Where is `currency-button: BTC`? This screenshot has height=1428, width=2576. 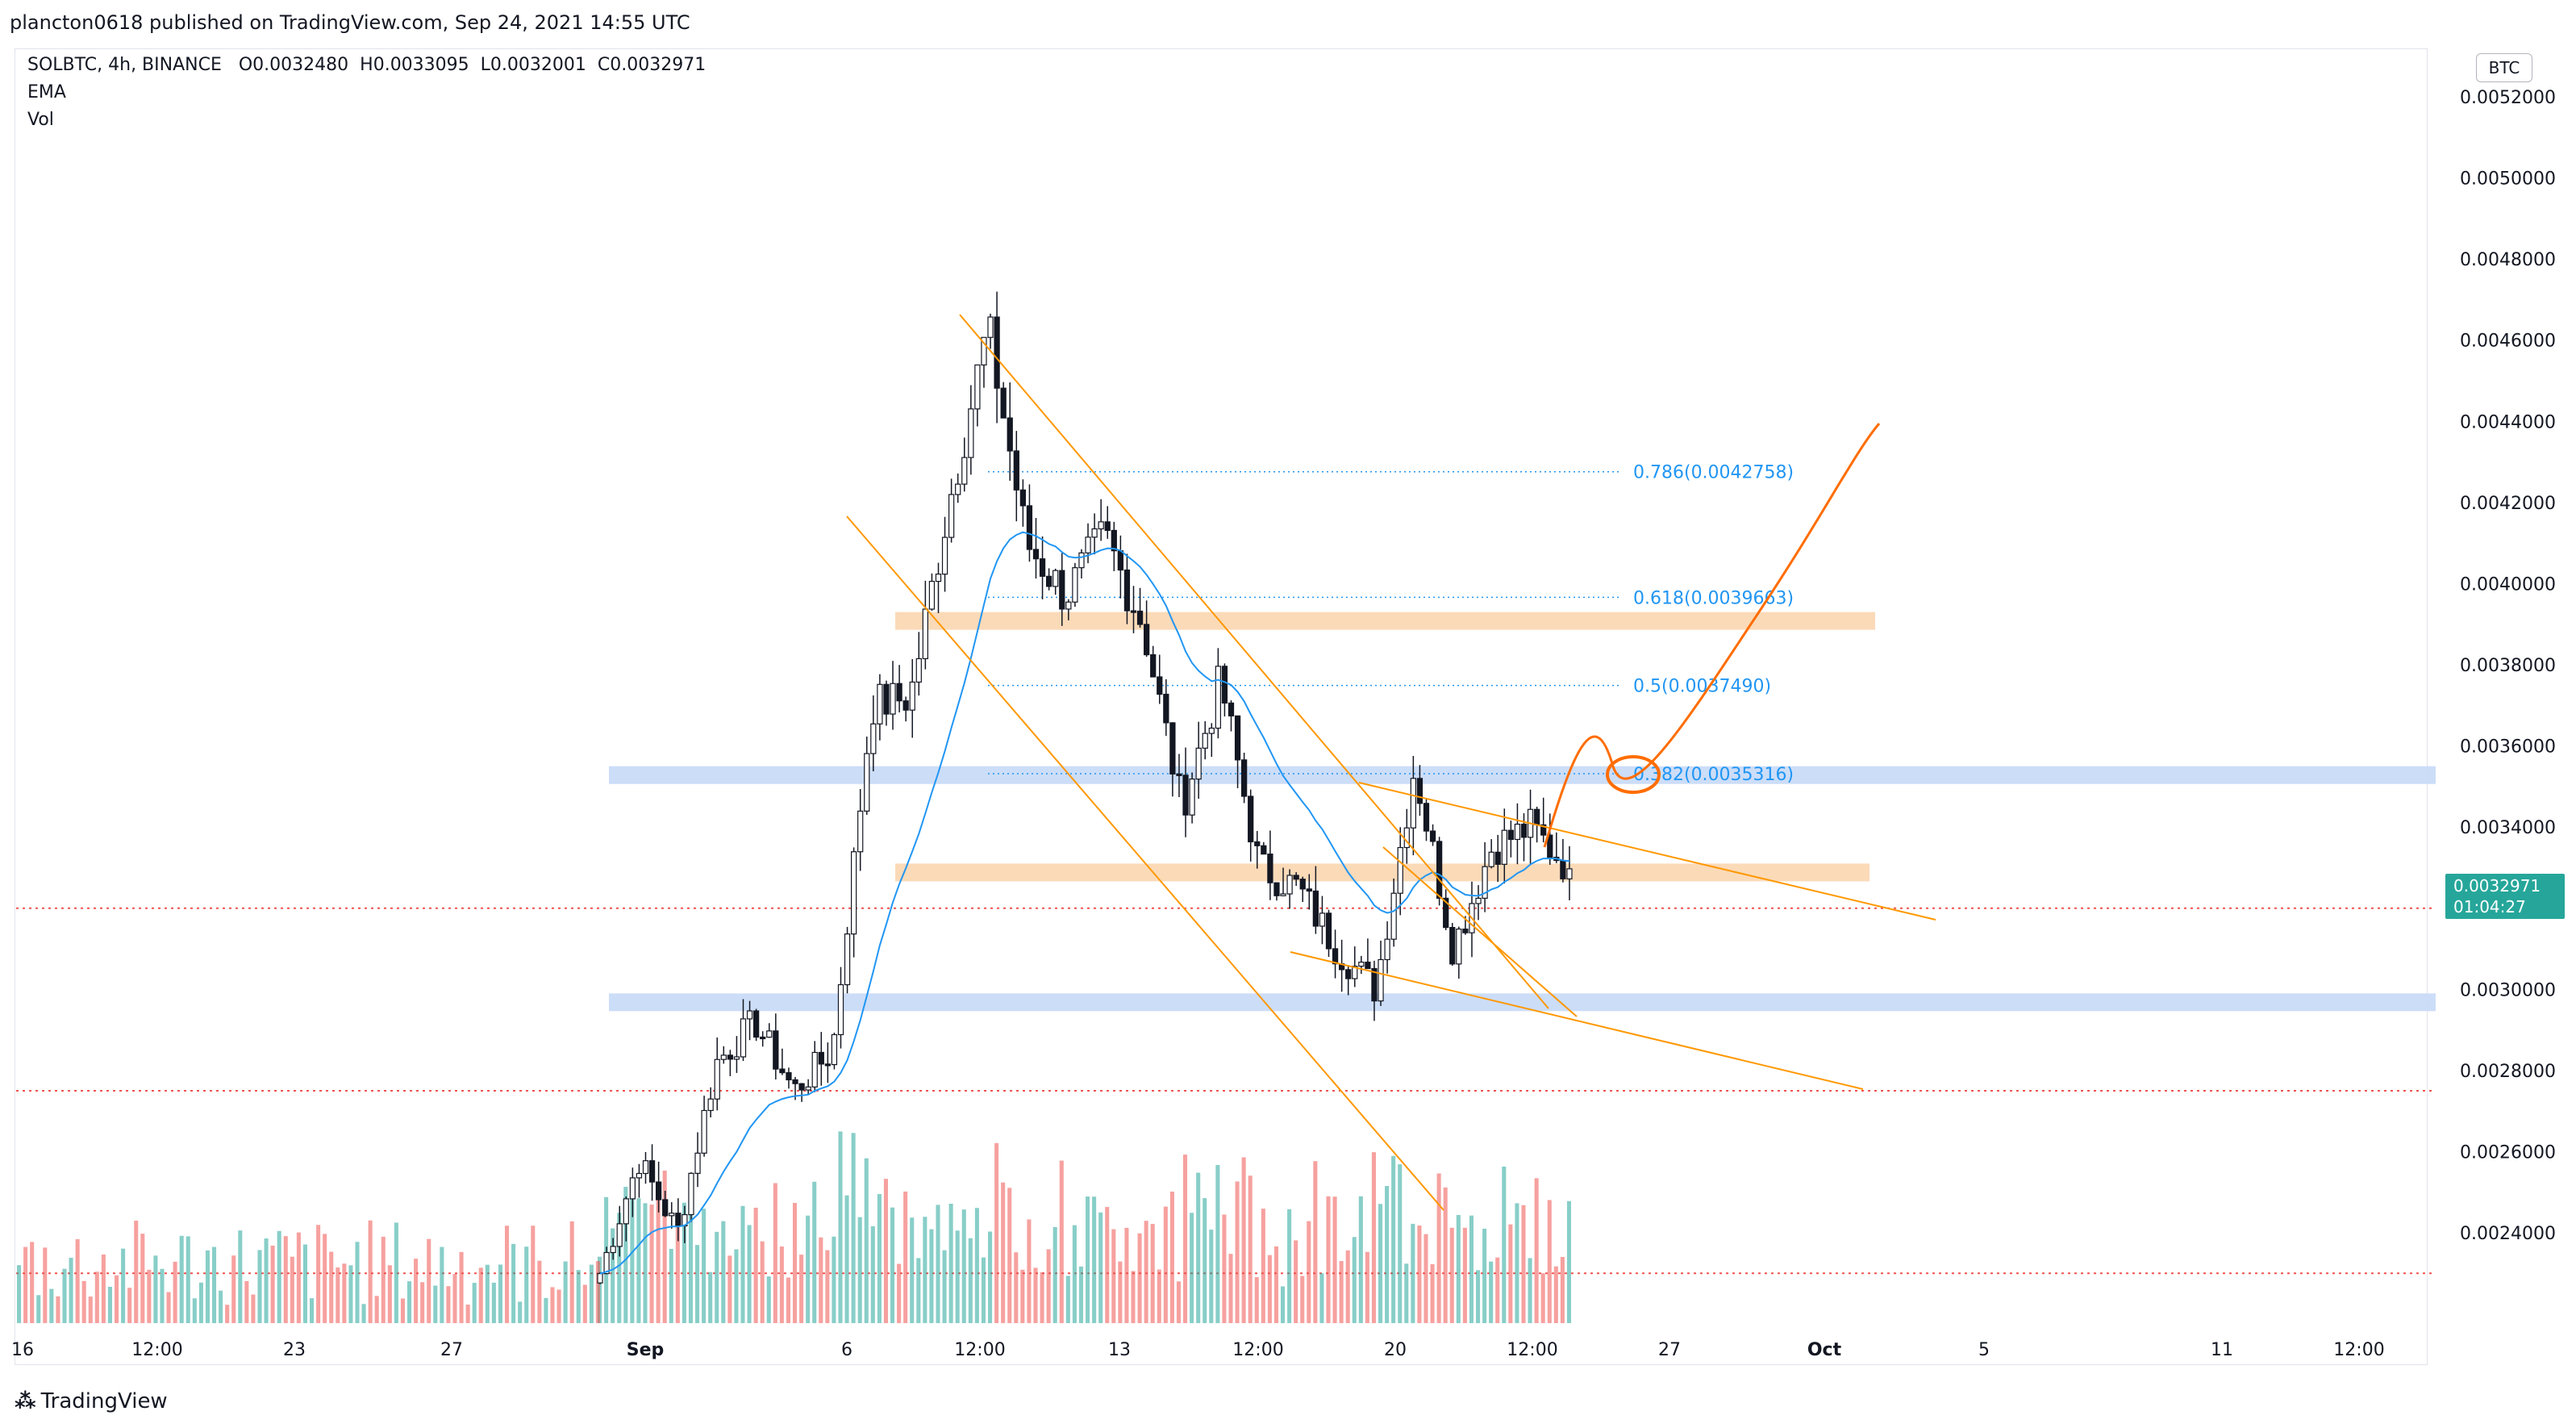 currency-button: BTC is located at coordinates (2504, 68).